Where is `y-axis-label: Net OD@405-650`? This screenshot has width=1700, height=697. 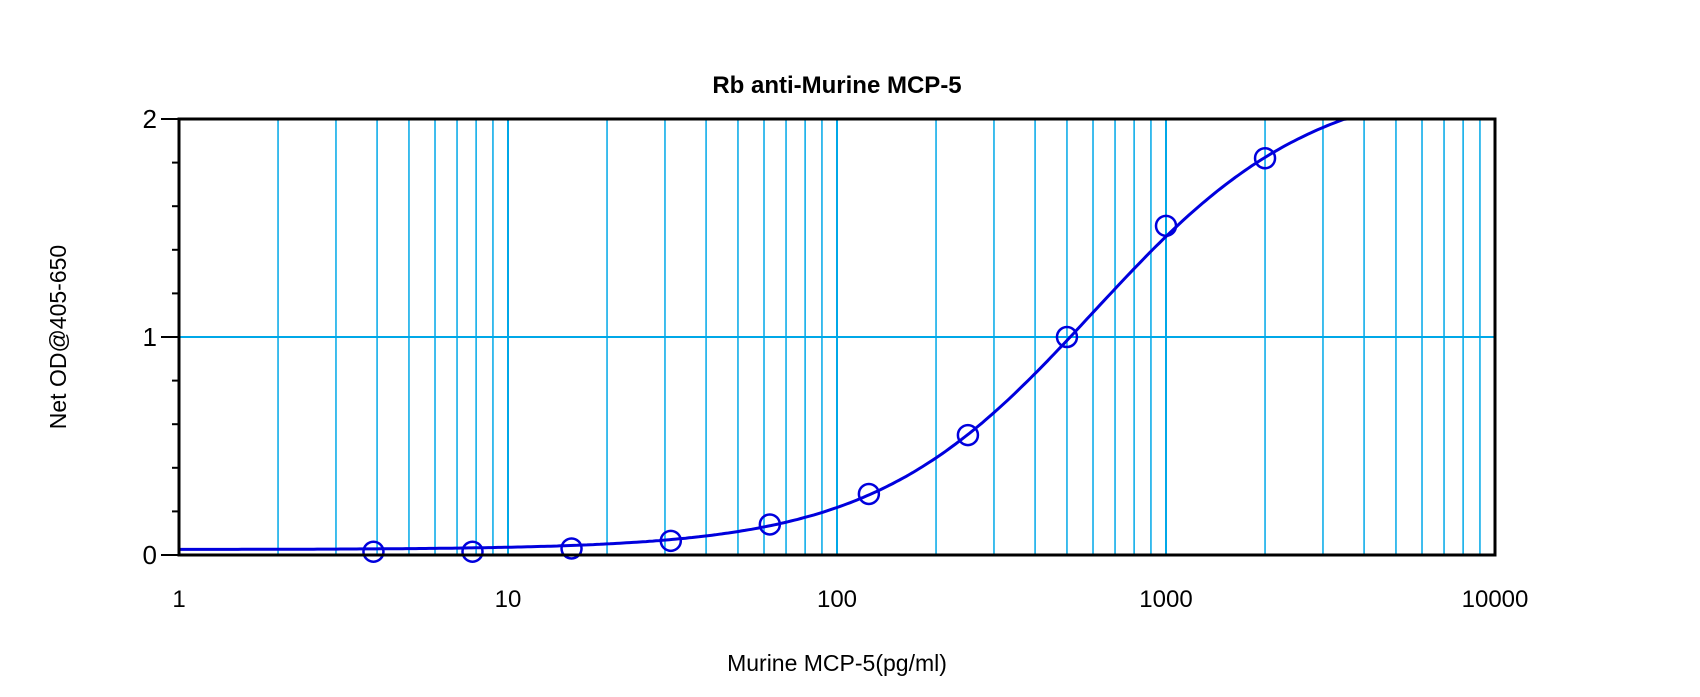
y-axis-label: Net OD@405-650 is located at coordinates (58, 337).